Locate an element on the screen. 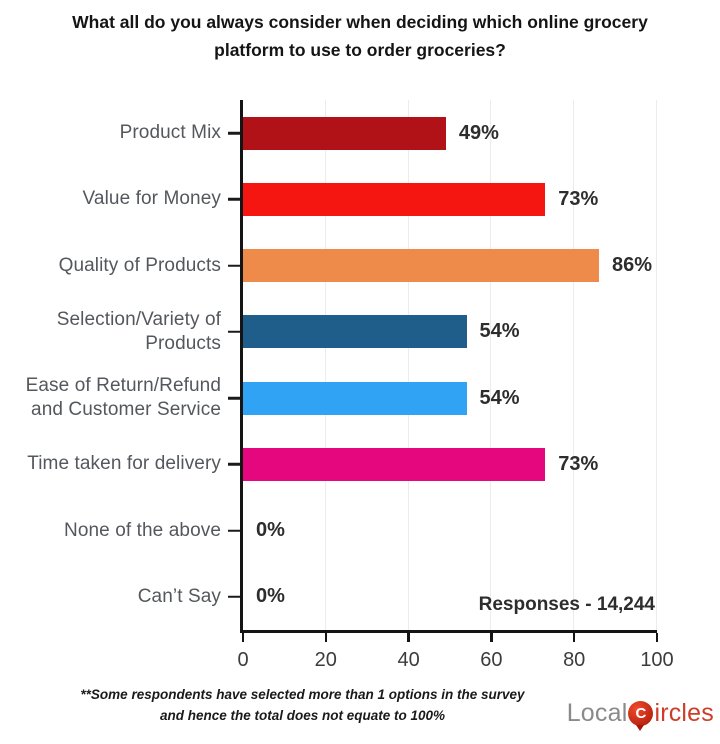  logo-icon-letter: C is located at coordinates (641, 713).